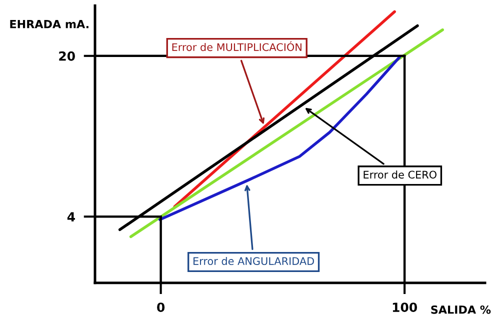  I want to click on annotation: Error de CERO, so click(400, 174).